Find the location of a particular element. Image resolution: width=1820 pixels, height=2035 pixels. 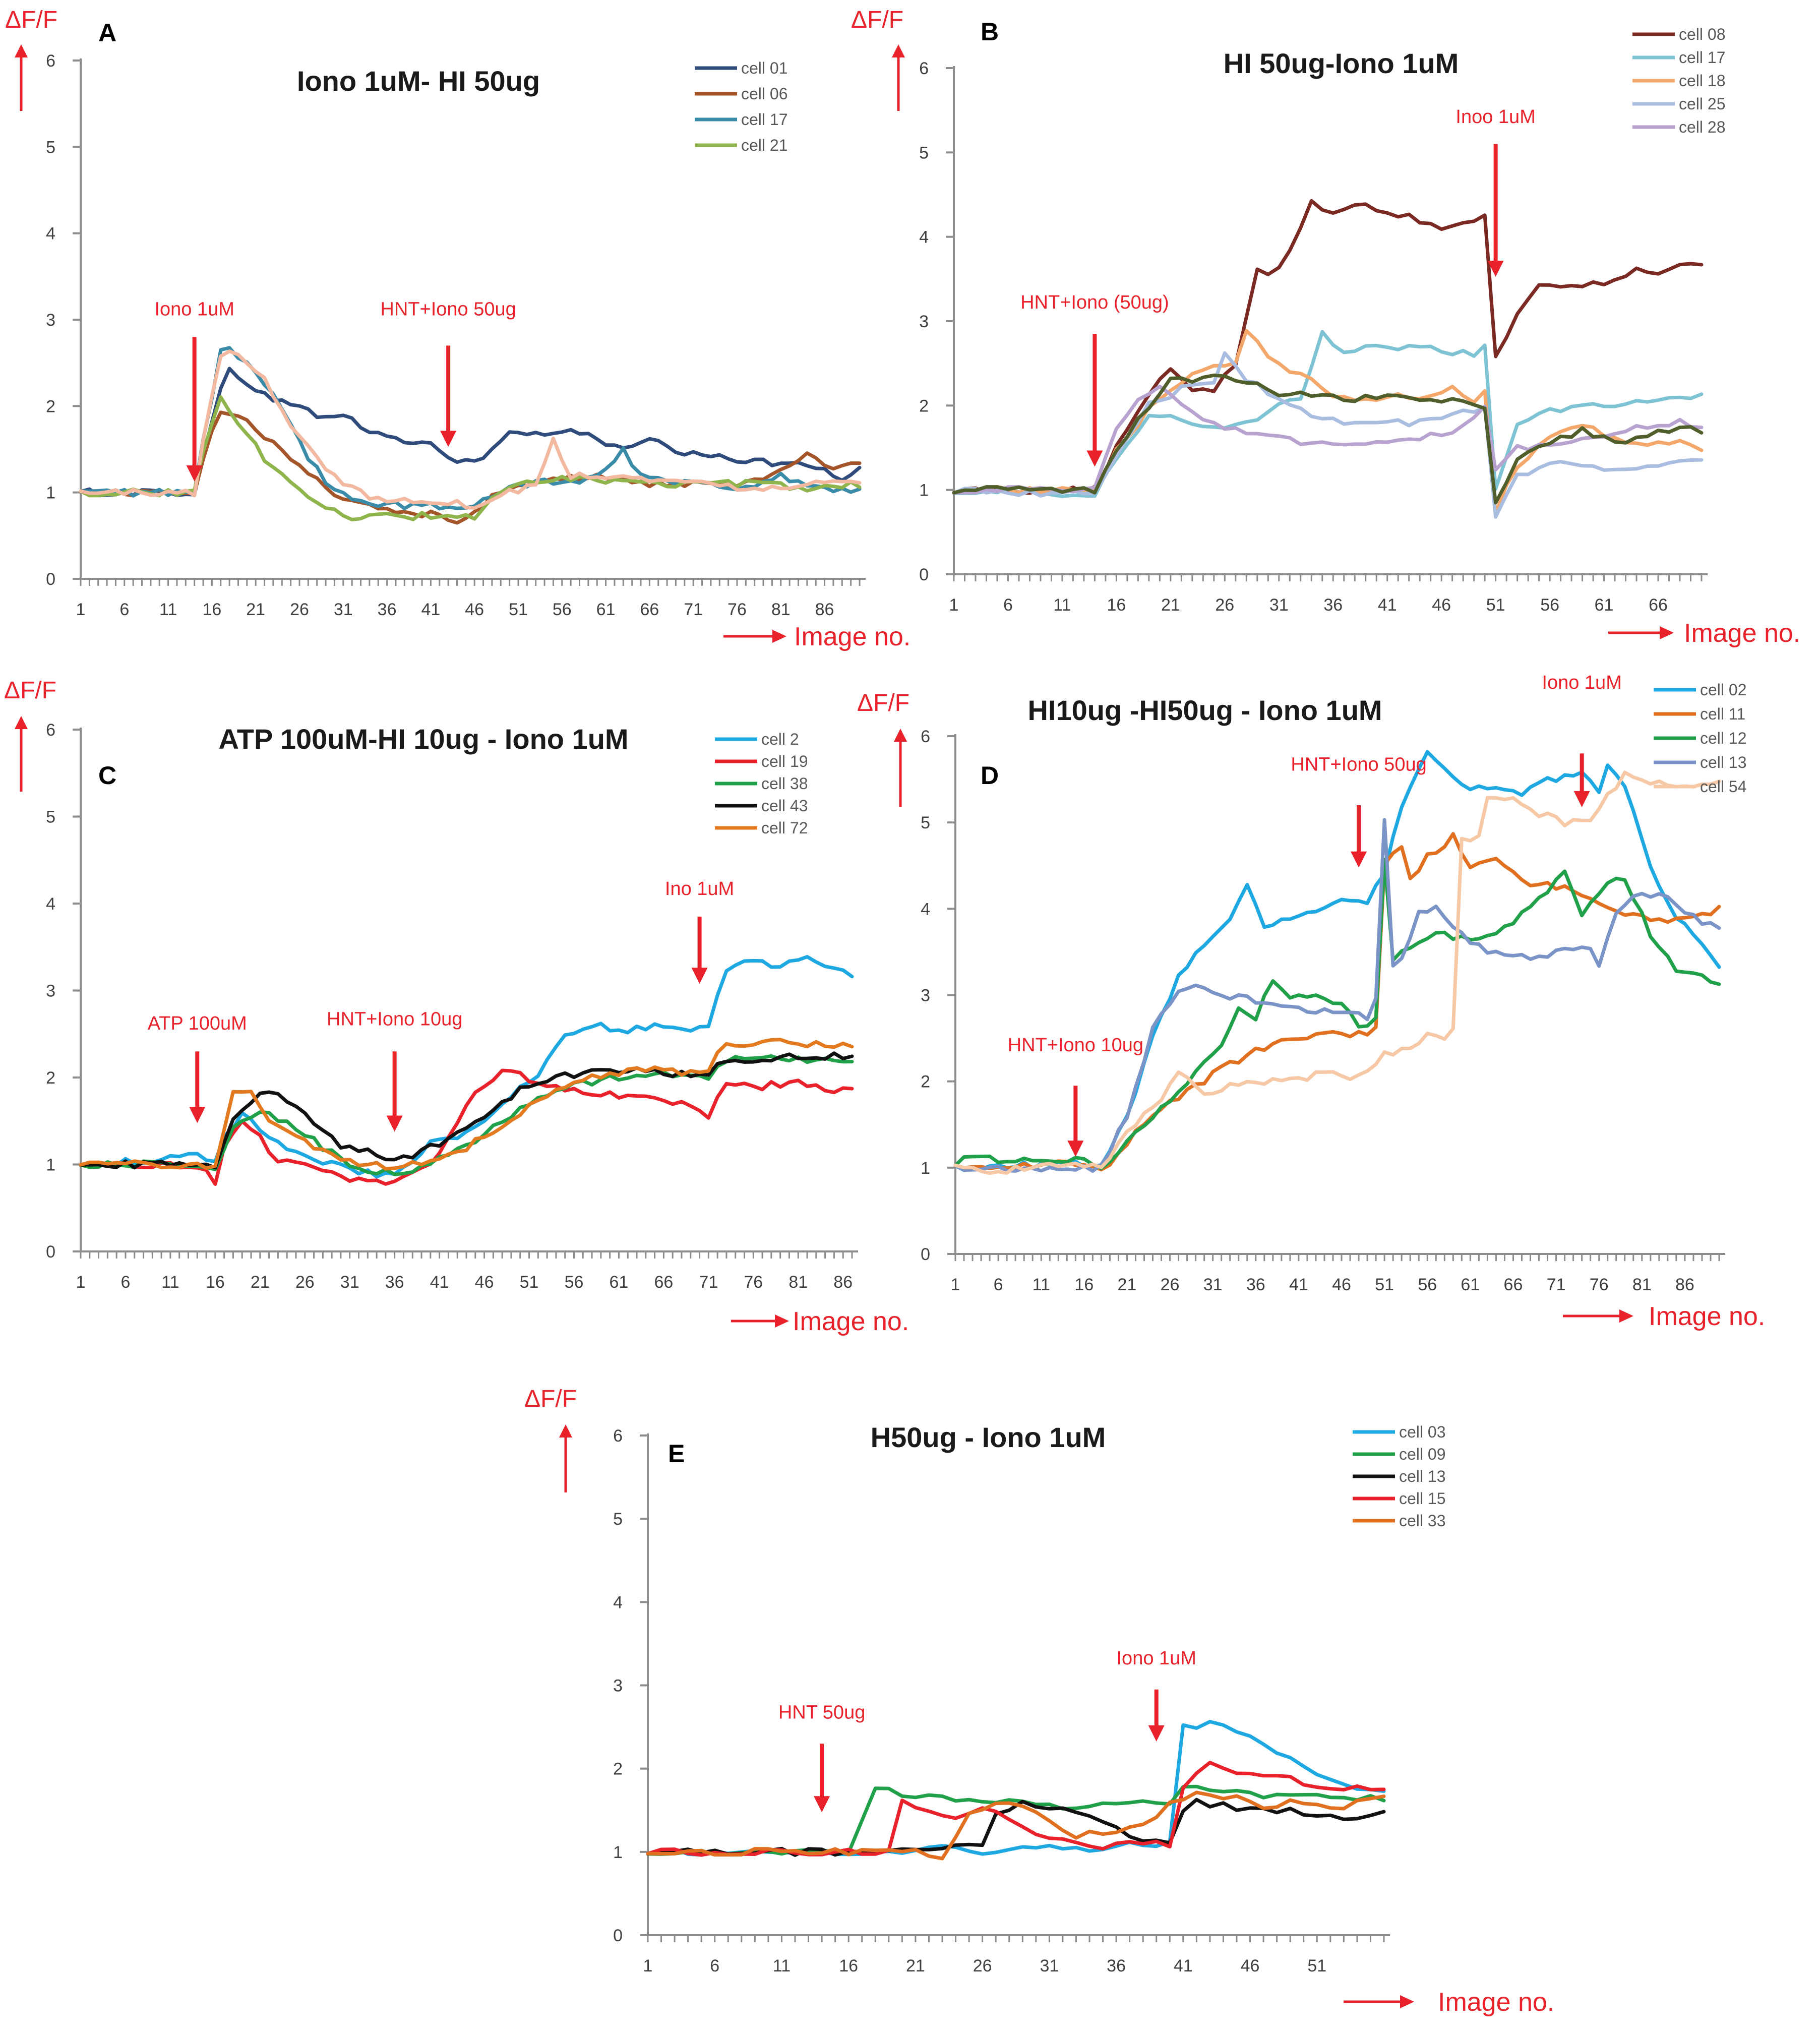

chart-title: Iono 1uM- HI 50ug is located at coordinates (418, 81).